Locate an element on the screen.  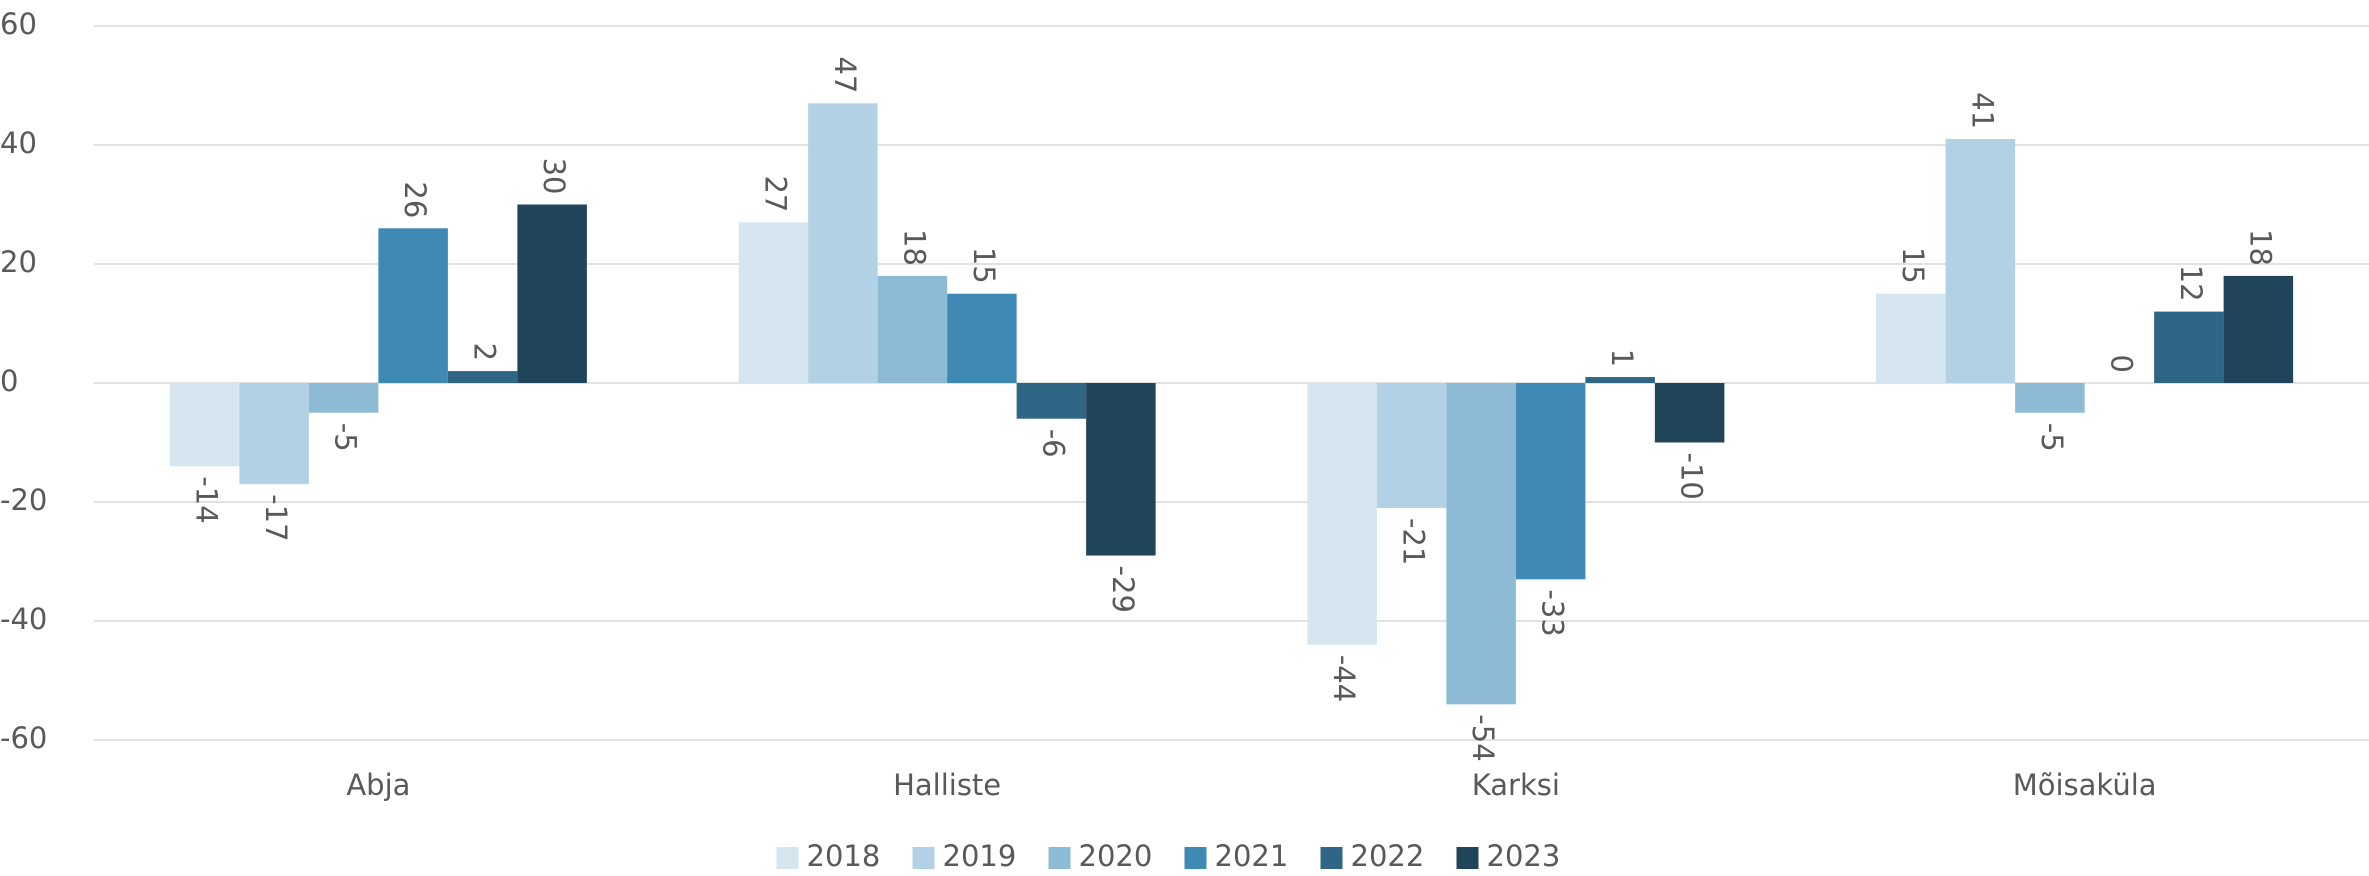
data-label: -21 is located at coordinates (1414, 541).